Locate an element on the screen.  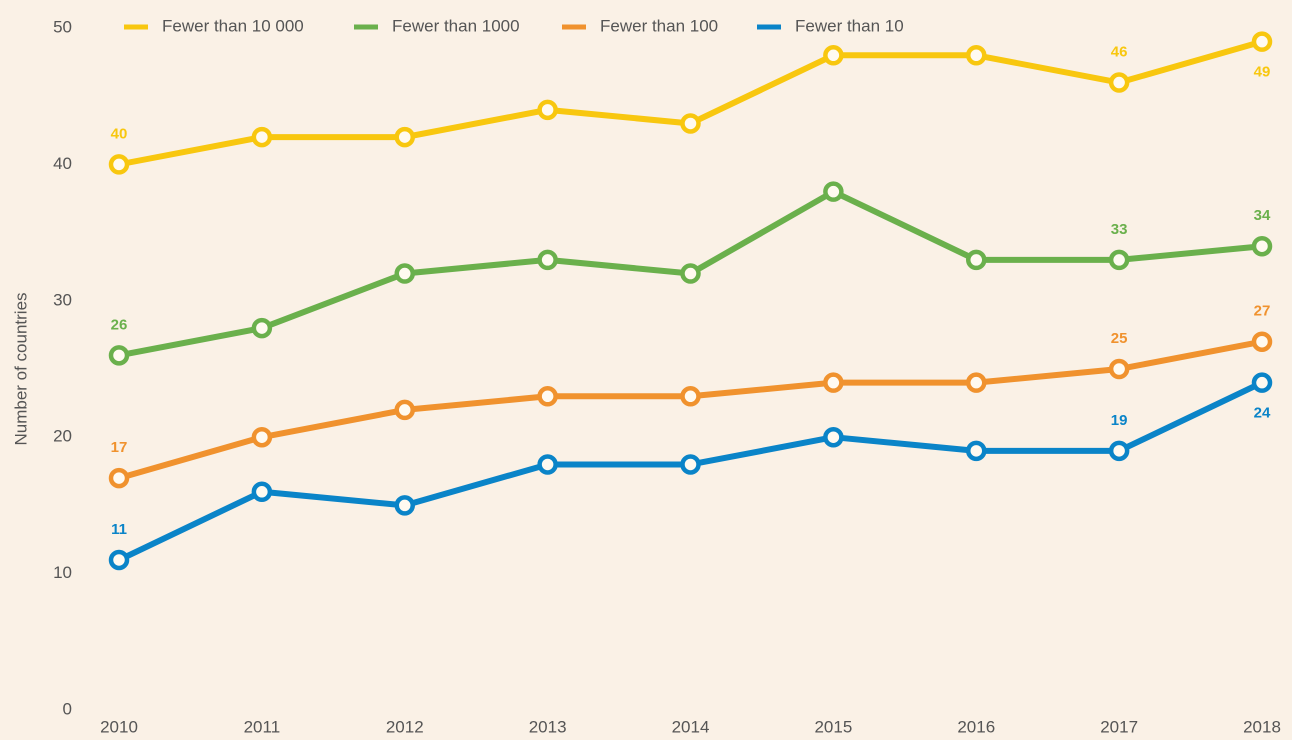
legend-label: Fewer than 1000 is located at coordinates (456, 25).